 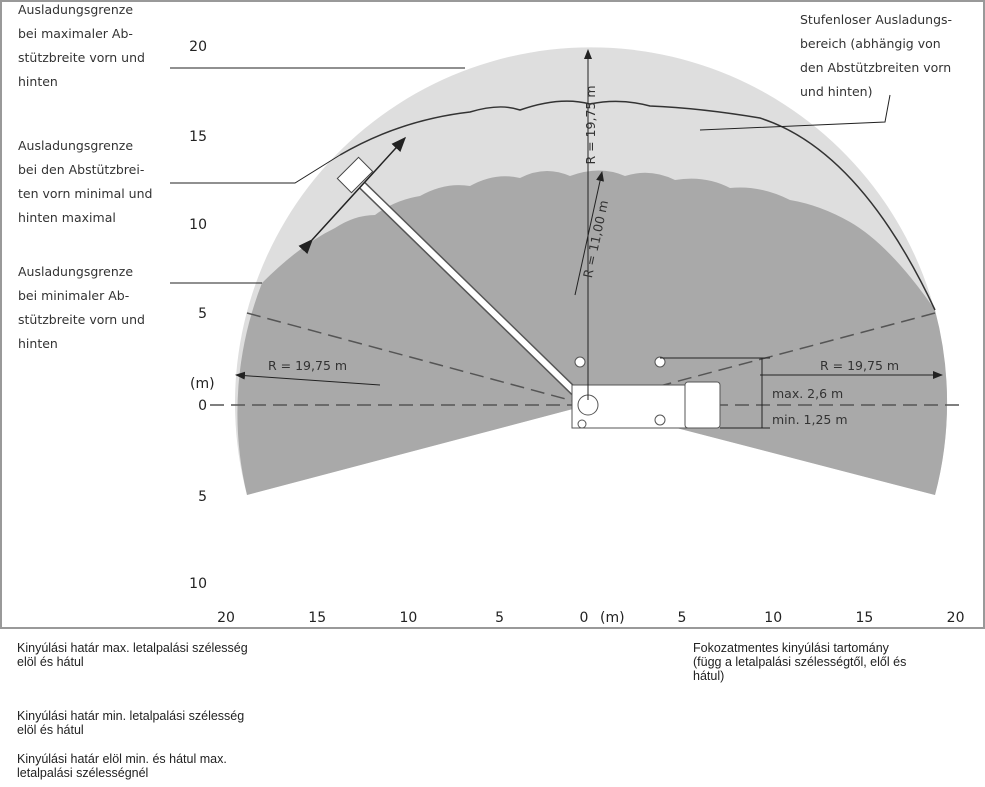 What do you see at coordinates (836, 91) in the screenshot?
I see `annotation: und hinten)` at bounding box center [836, 91].